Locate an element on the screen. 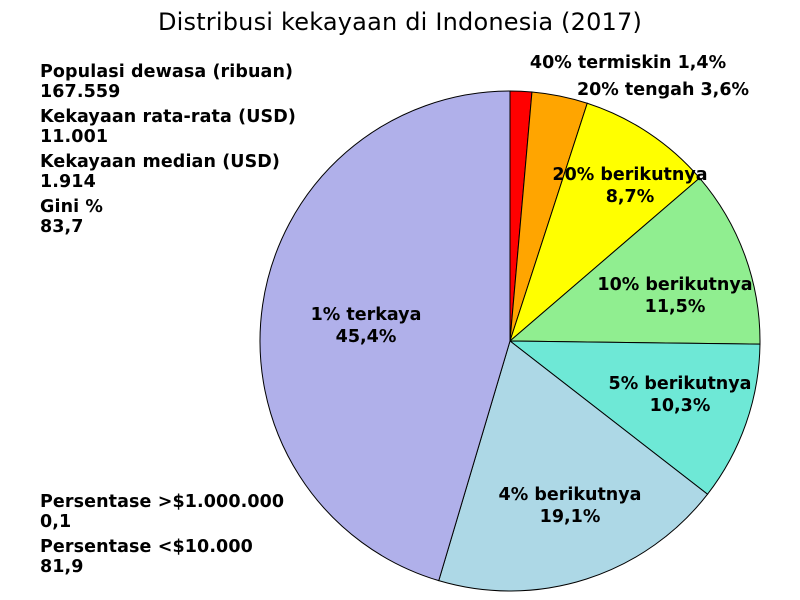 Image resolution: width=800 pixels, height=600 pixels. stat-mean-wealth: Kekayaan rata-rata (USD) 11.001 is located at coordinates (168, 127).